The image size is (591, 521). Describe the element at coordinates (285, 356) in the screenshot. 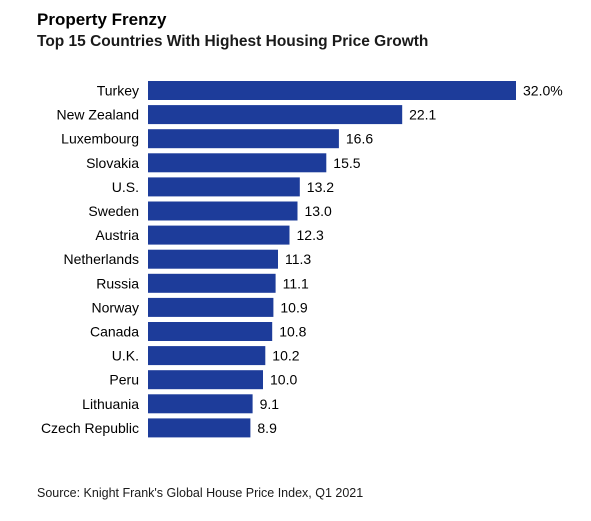

I see `value-label: 10.2` at that location.